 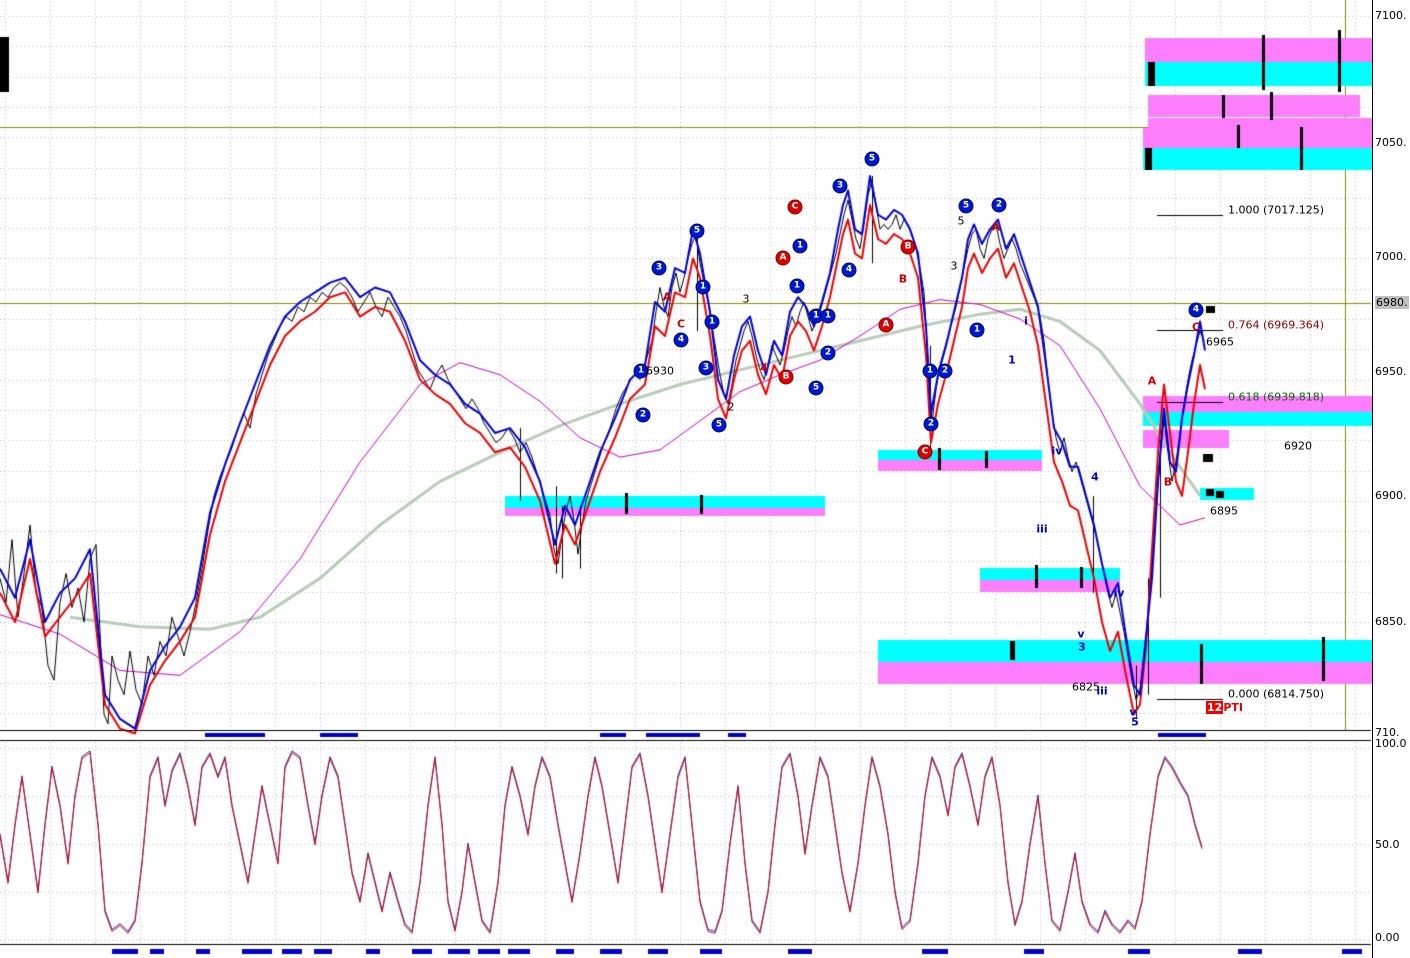 What do you see at coordinates (1391, 371) in the screenshot?
I see `price-axis-label: 6950.` at bounding box center [1391, 371].